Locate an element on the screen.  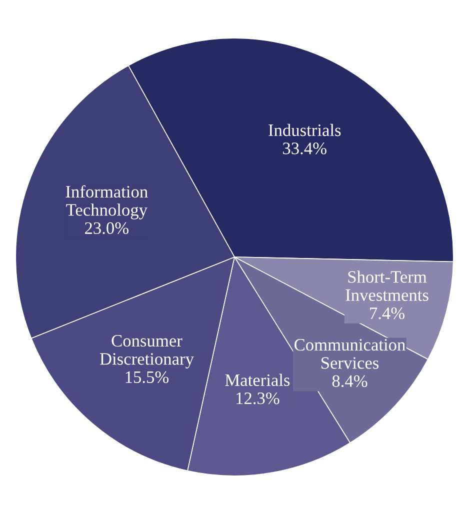
slice-label: Industrials is located at coordinates (304, 130).